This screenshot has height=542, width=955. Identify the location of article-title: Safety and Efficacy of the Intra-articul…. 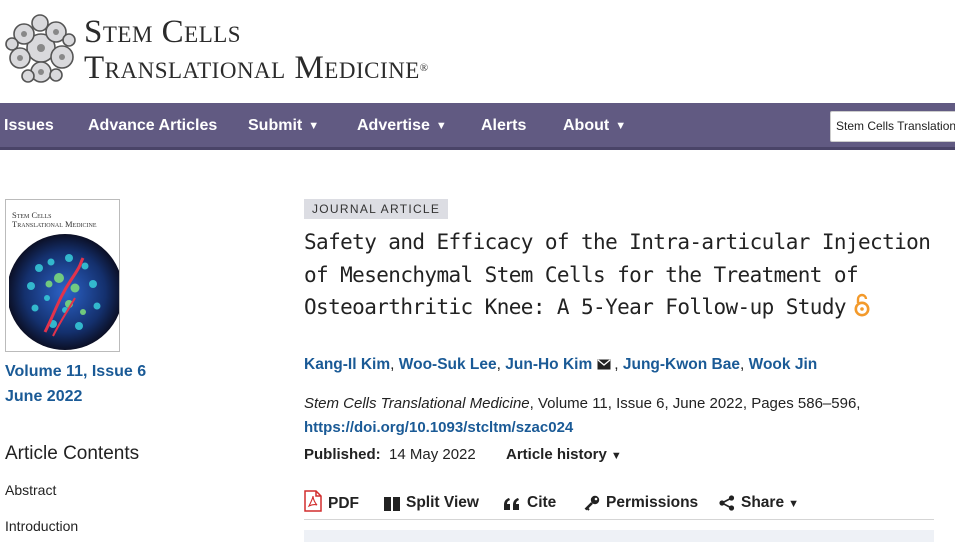
(624, 275).